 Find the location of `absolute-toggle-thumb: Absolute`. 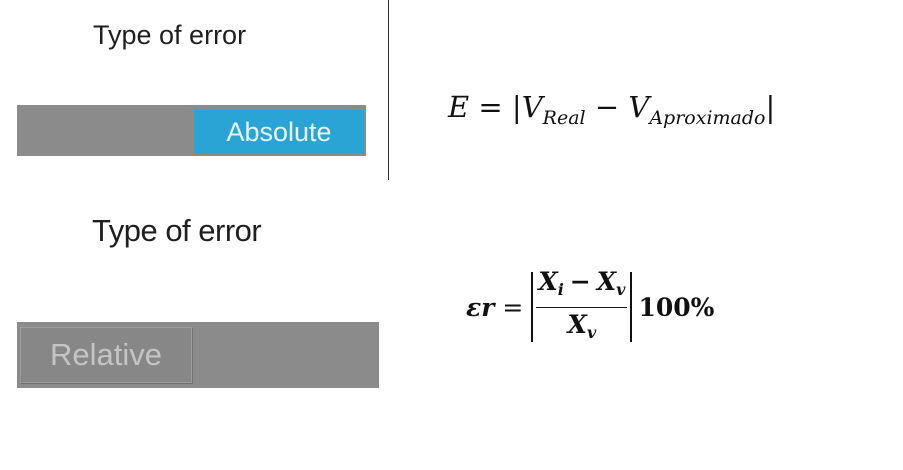

absolute-toggle-thumb: Absolute is located at coordinates (279, 132).